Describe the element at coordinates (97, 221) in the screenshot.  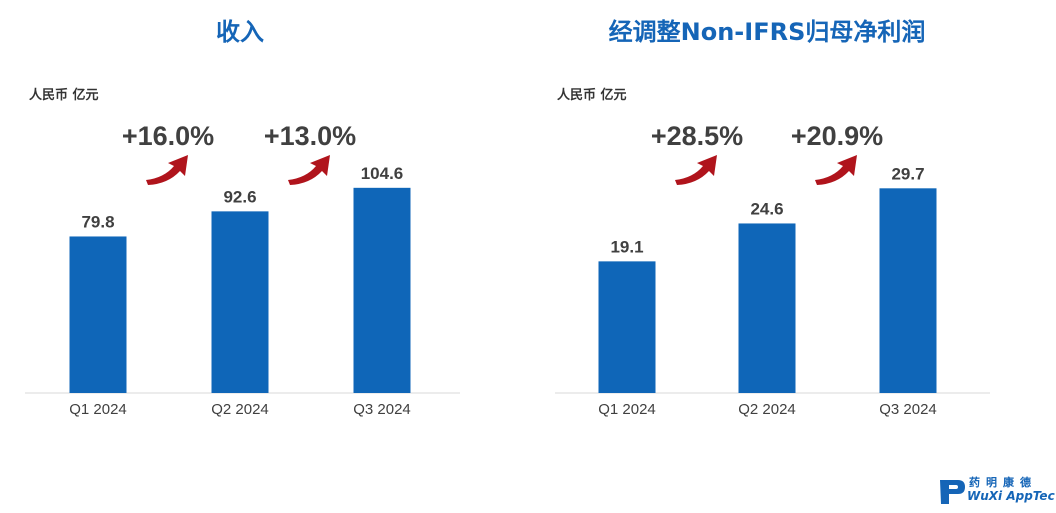
I see `revenue-value-label-1: 79.8` at that location.